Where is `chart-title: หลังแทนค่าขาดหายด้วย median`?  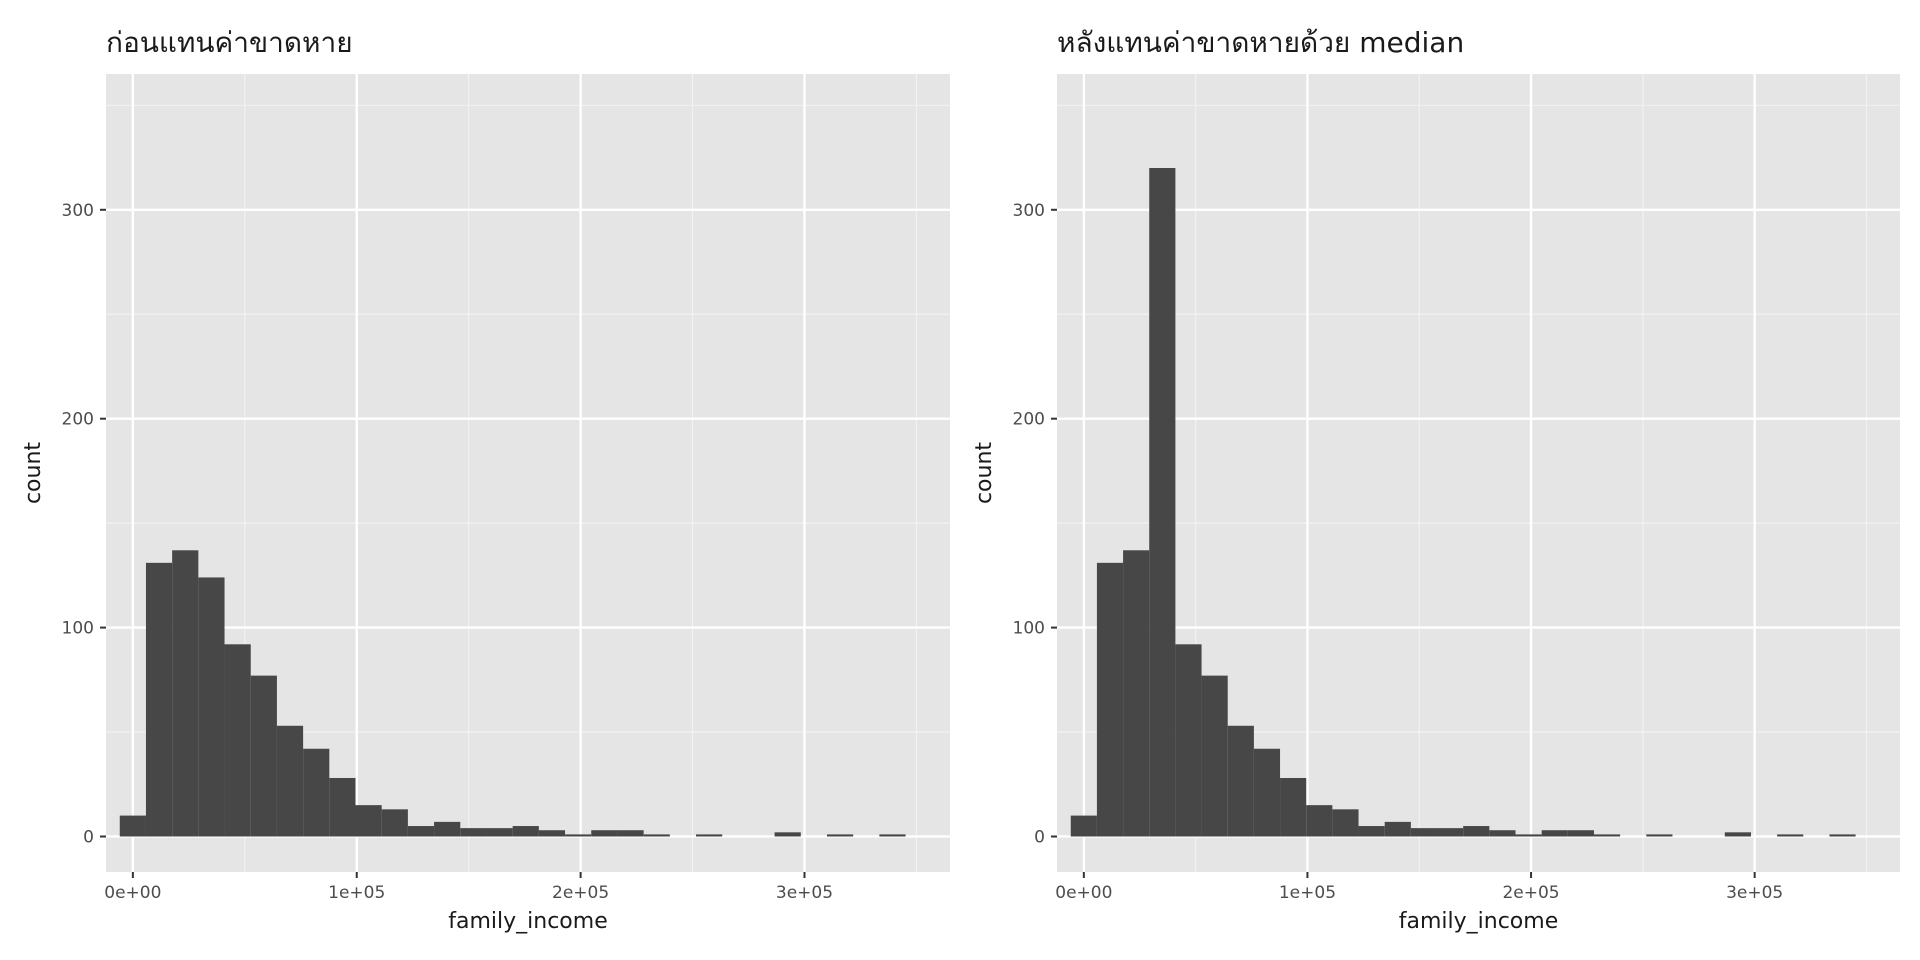 chart-title: หลังแทนค่าขาดหายด้วย median is located at coordinates (1260, 42).